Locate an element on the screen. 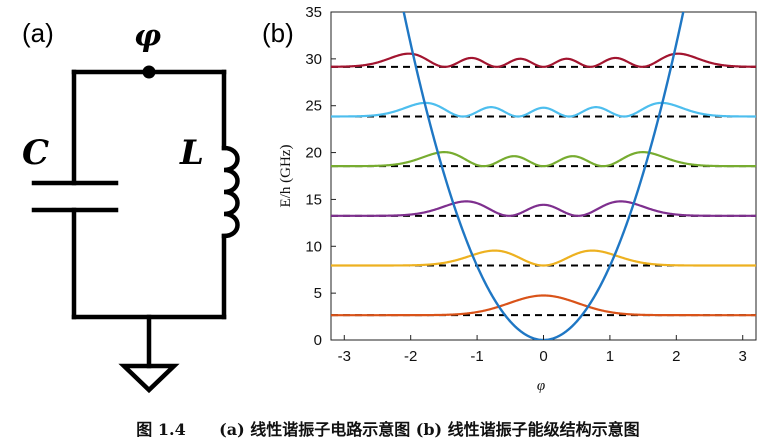 This screenshot has width=776, height=448. capacitor-label: C is located at coordinates (35, 153).